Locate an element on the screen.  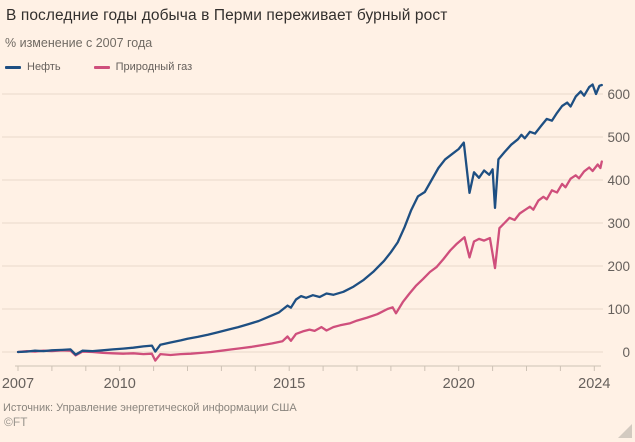
y-axis-tick-label: 0 is located at coordinates (626, 352).